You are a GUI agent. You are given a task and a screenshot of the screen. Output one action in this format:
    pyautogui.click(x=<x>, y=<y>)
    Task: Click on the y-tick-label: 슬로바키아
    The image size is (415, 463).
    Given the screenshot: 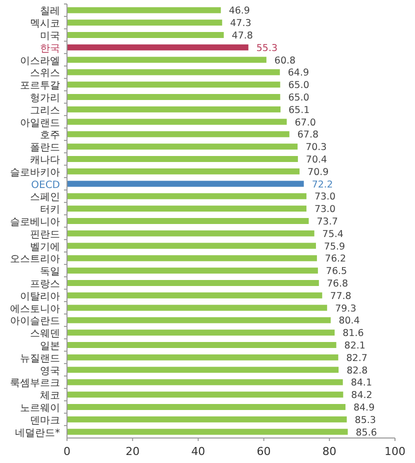 What is the action you would take?
    pyautogui.click(x=35, y=172)
    